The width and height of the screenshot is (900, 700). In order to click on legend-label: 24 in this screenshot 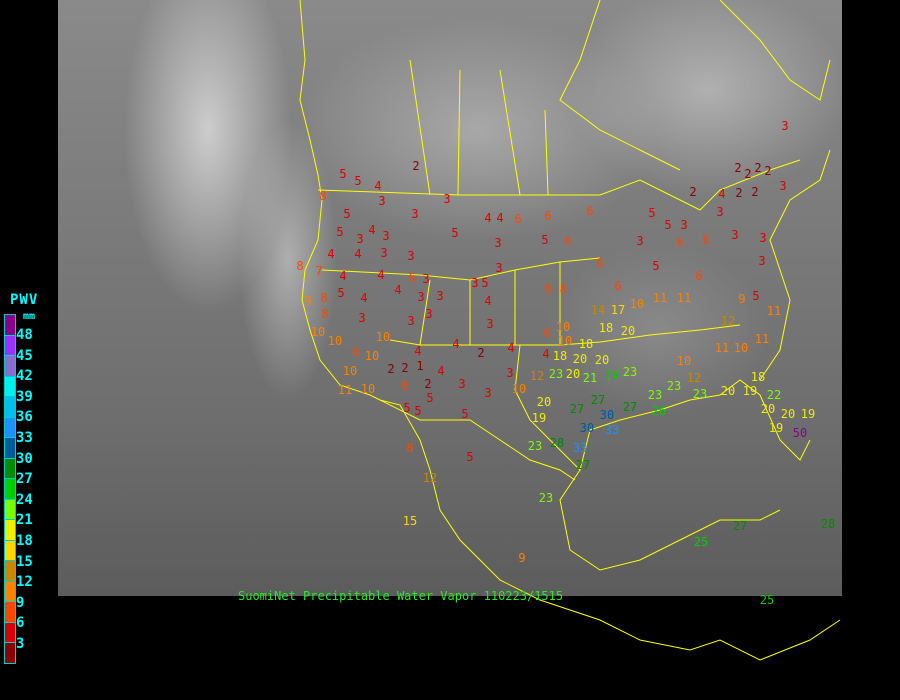, I will do `click(24, 499)`.